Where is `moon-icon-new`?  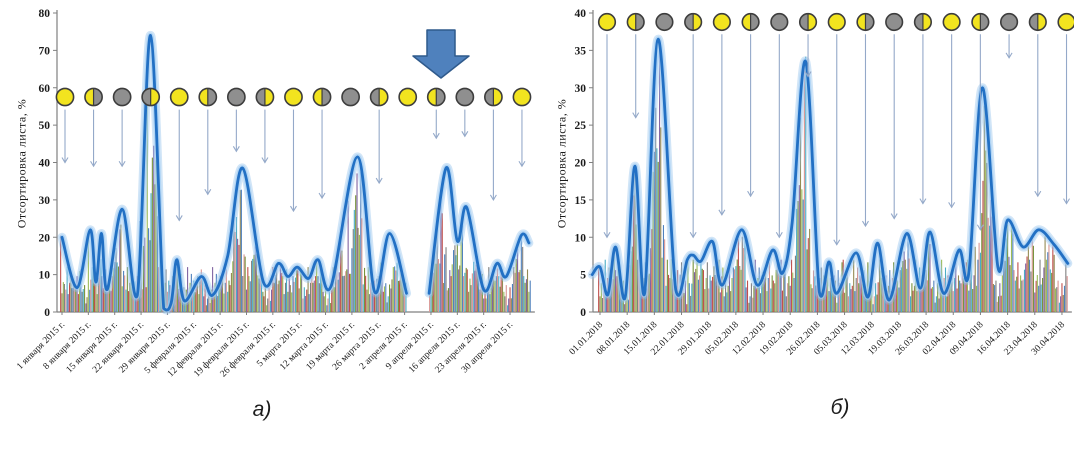
moon-icon-new is located at coordinates (1009, 22).